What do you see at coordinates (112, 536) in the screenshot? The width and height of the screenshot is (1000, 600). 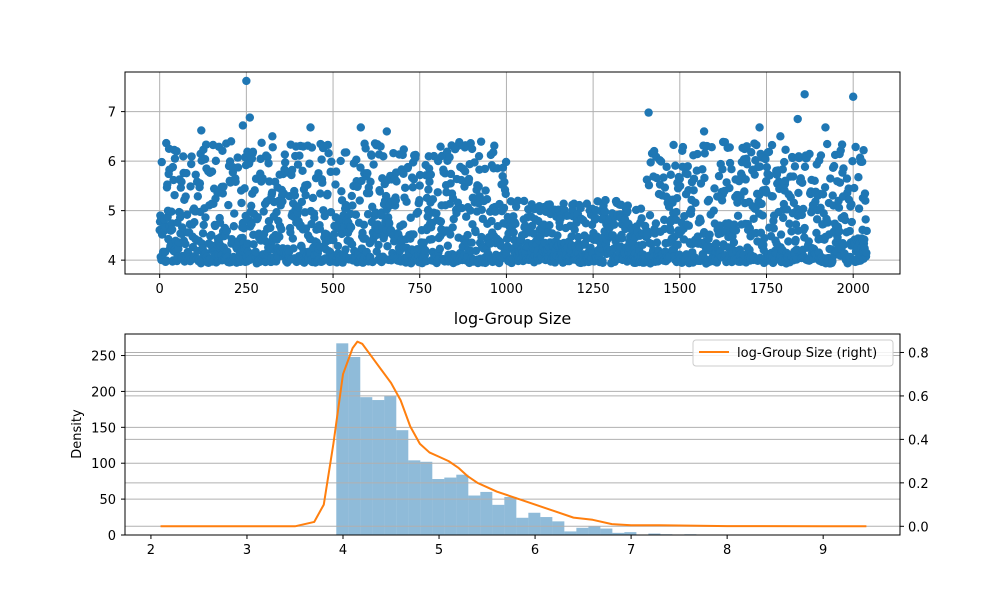 I see `histogram-y-tick-label: 0` at bounding box center [112, 536].